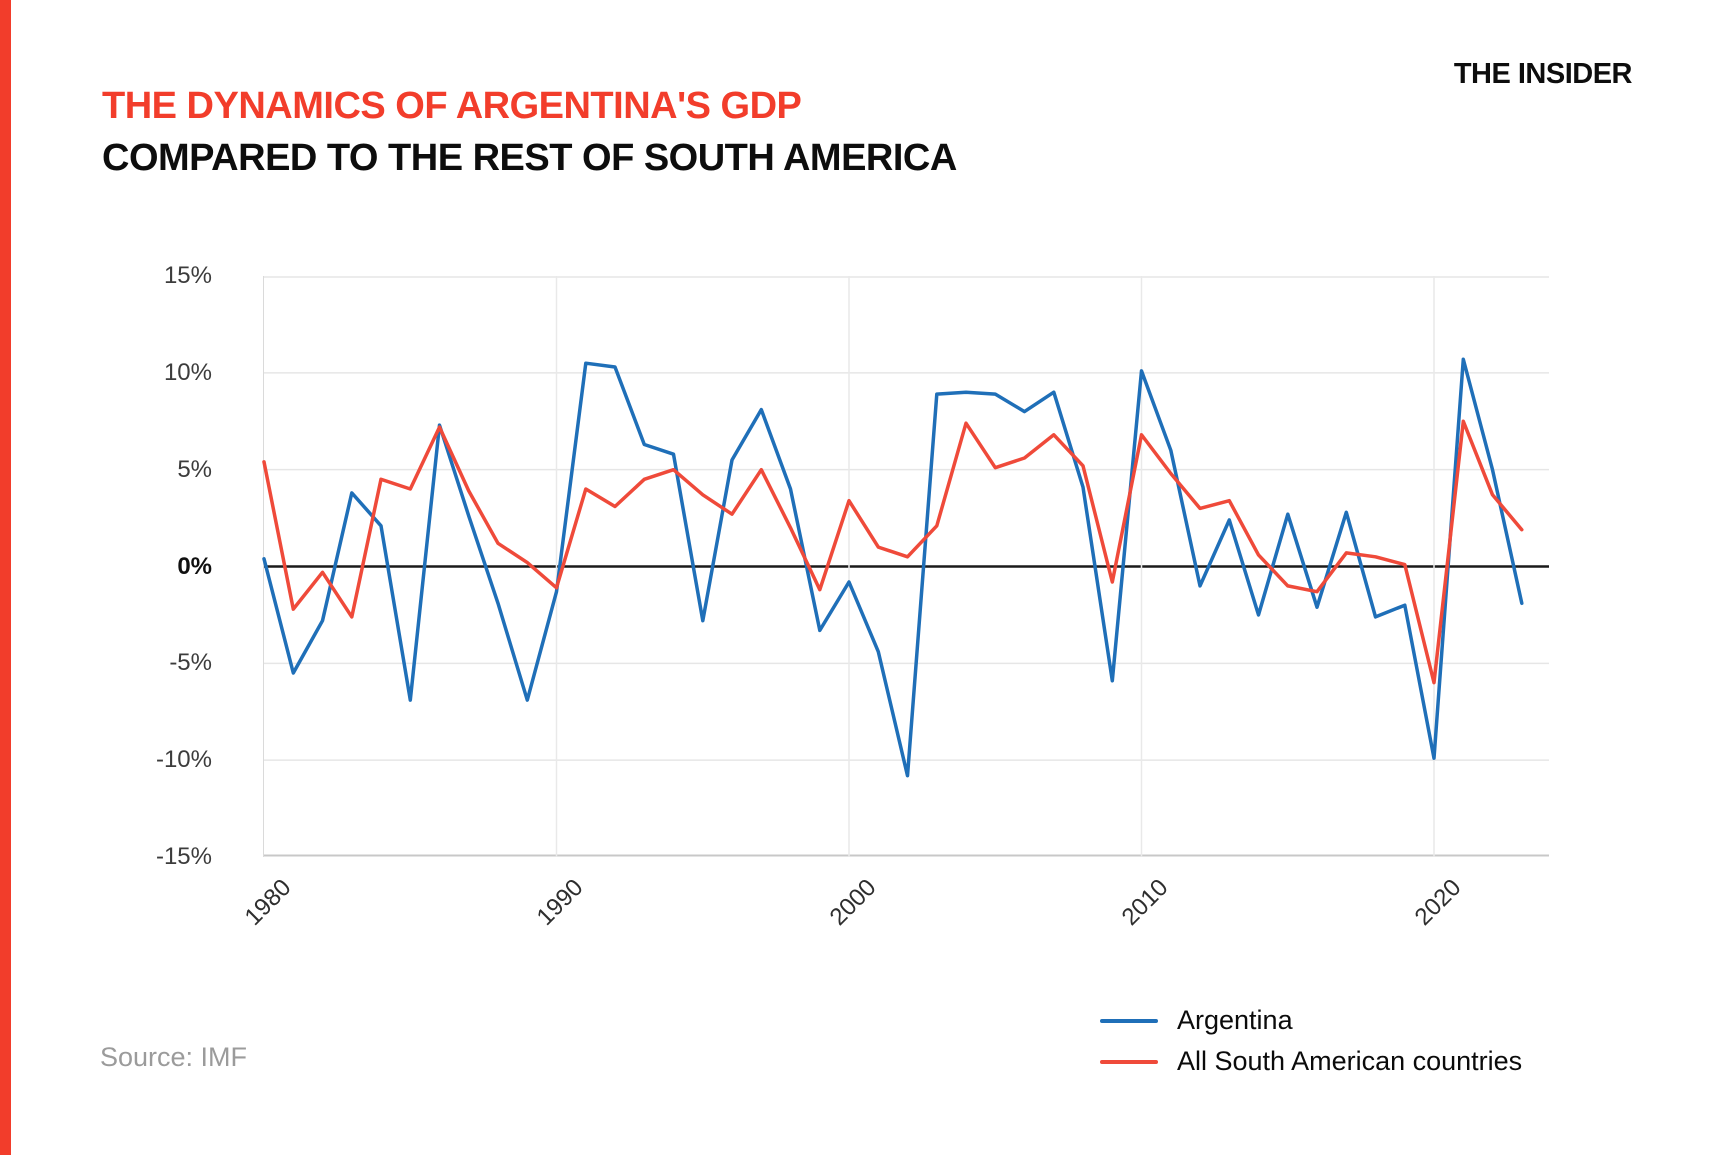 This screenshot has height=1155, width=1732. What do you see at coordinates (268, 902) in the screenshot?
I see `x-axis-label: 1980` at bounding box center [268, 902].